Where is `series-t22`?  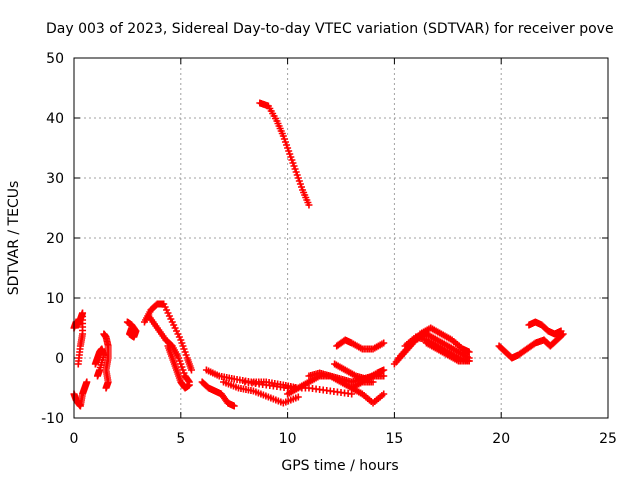
series-t22 is located at coordinates (553, 340).